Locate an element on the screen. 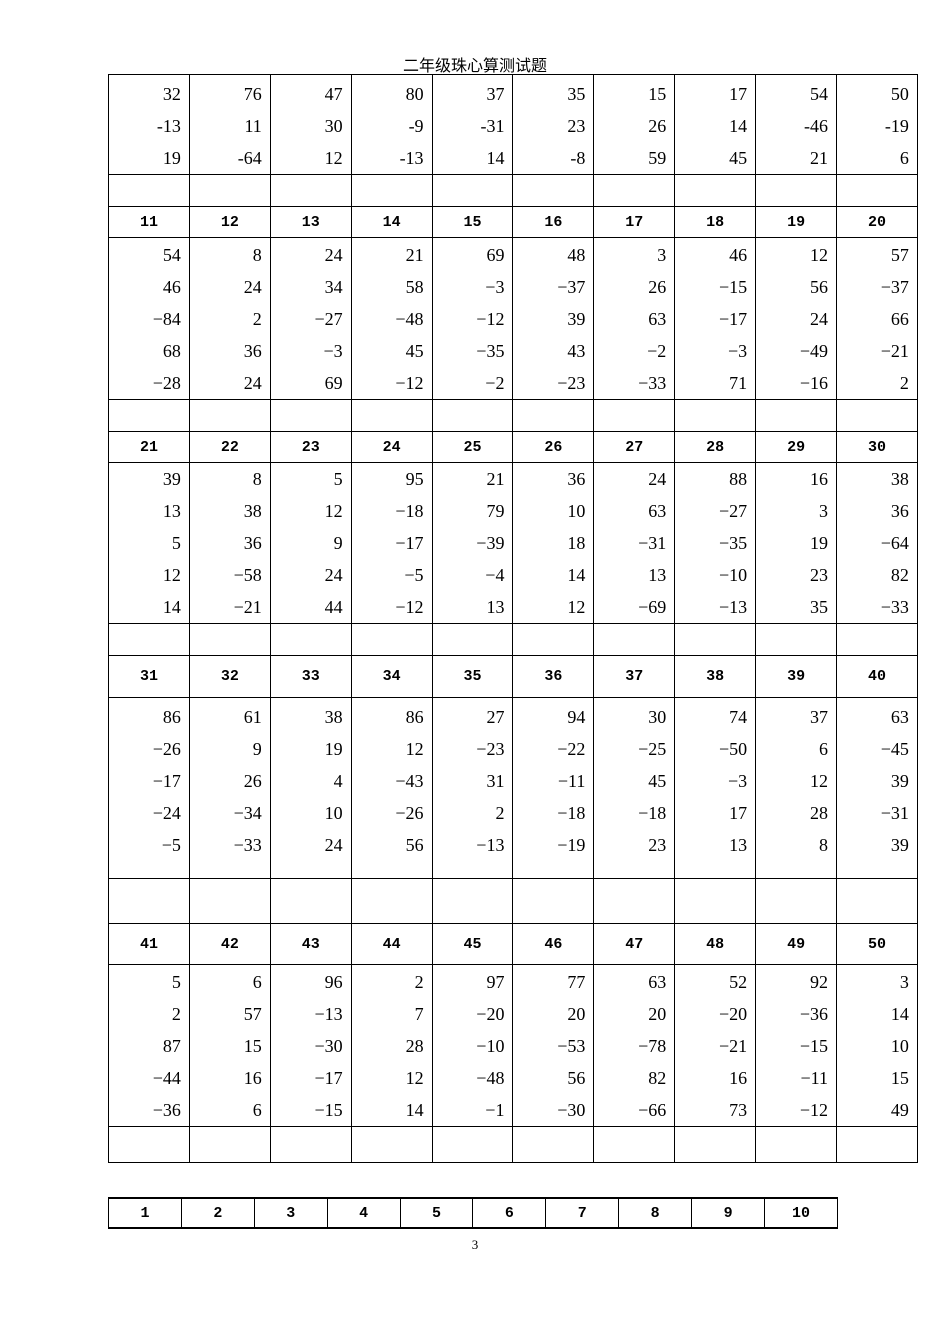  answer-row is located at coordinates (513, 639).